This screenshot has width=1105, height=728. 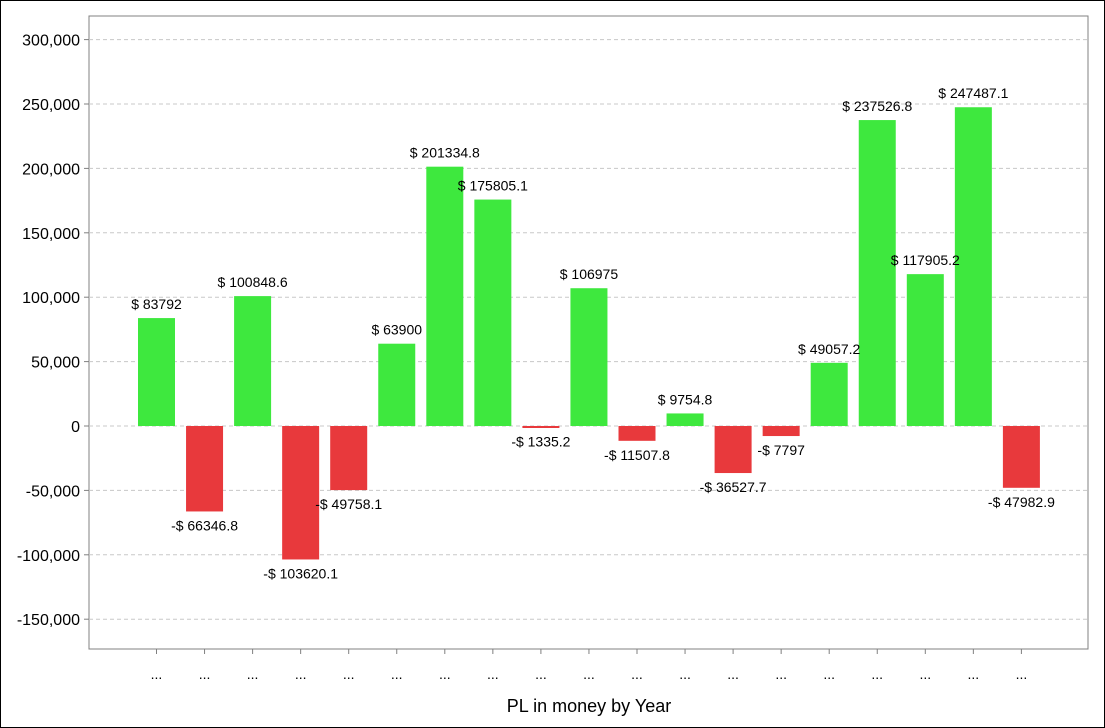 I want to click on data-label: $ 106975, so click(x=589, y=274).